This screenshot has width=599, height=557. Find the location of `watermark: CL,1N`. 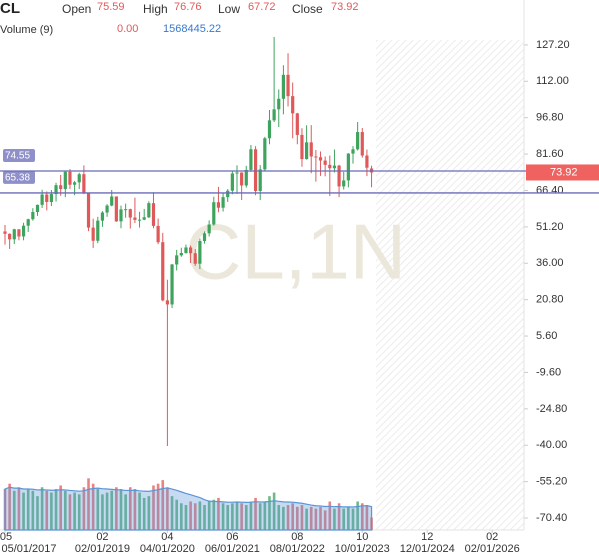

watermark: CL,1N is located at coordinates (295, 252).